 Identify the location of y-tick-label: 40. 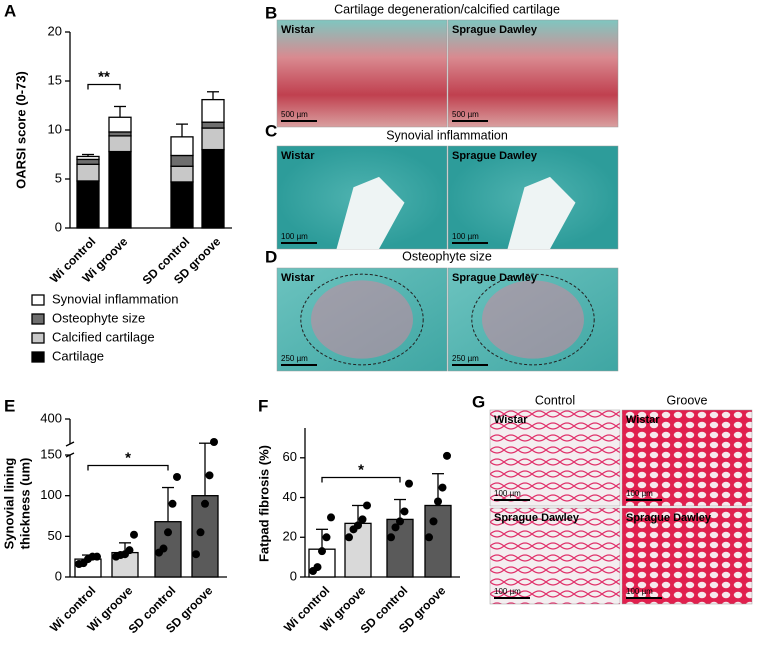
(290, 496).